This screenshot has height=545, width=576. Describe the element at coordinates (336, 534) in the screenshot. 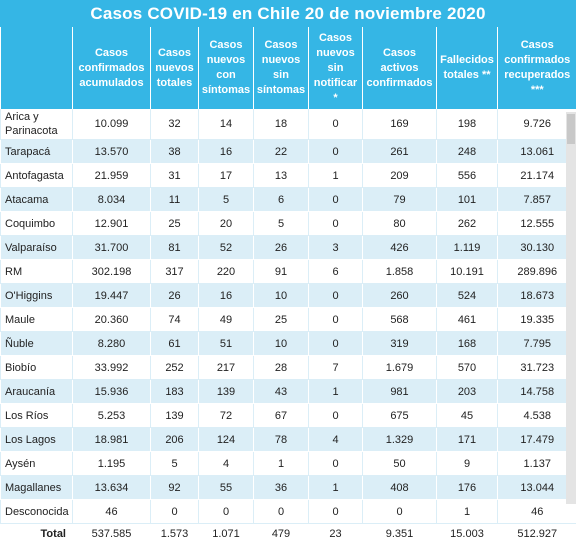

I see `total-value-cell: 23` at that location.